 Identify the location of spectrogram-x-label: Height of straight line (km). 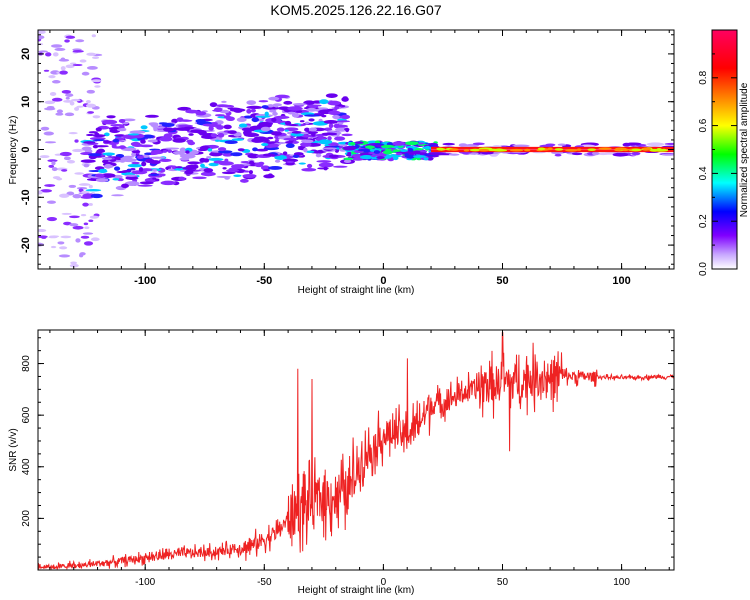
(356, 290).